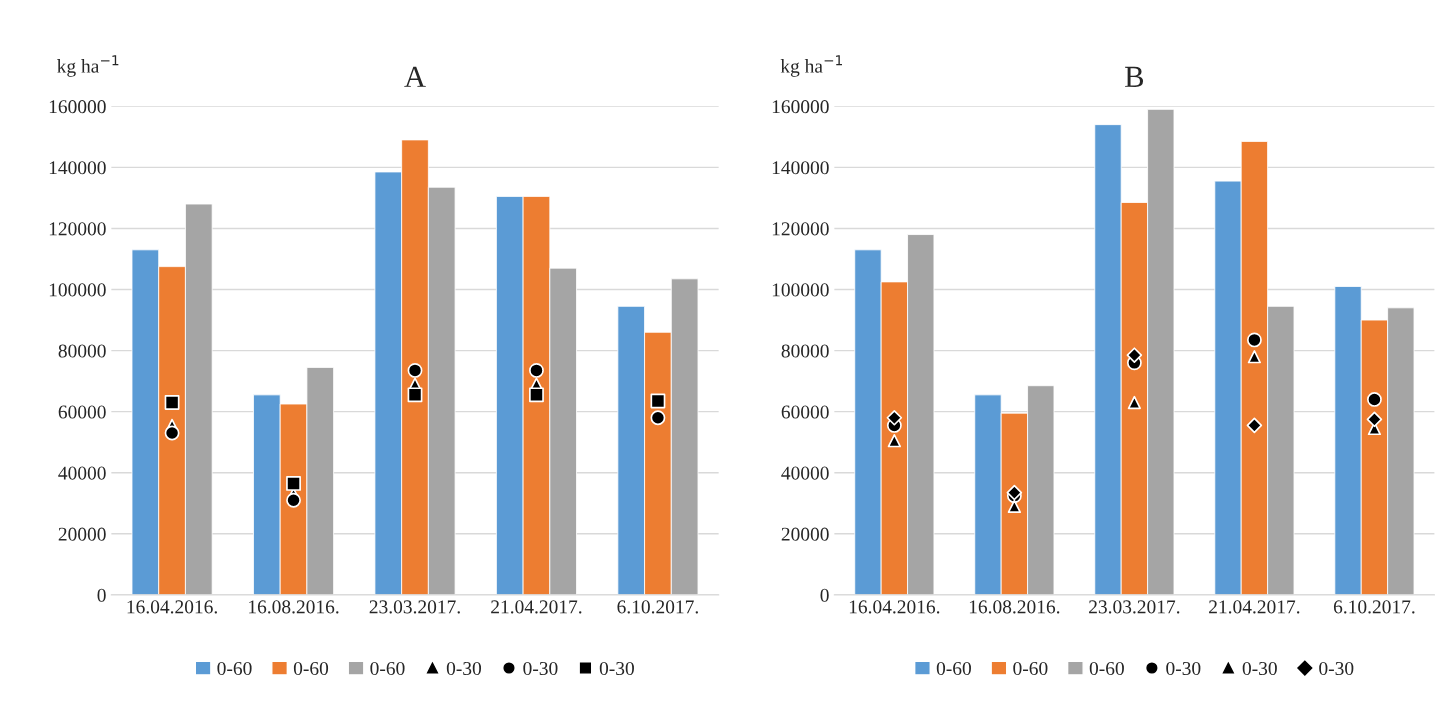  Describe the element at coordinates (415, 76) in the screenshot. I see `chart-title: A` at that location.